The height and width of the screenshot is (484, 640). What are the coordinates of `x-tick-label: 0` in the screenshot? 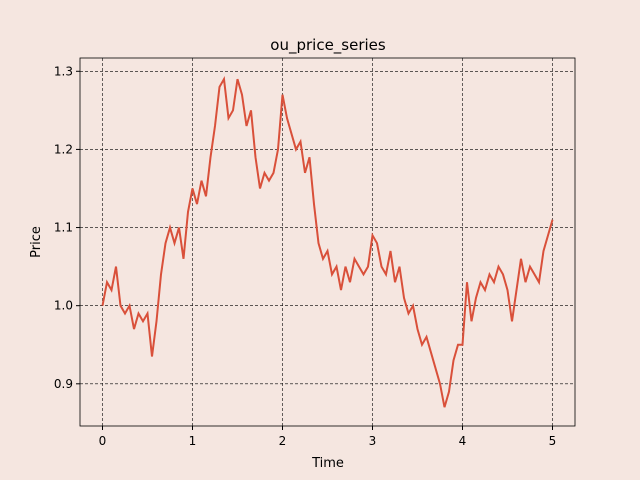 It's located at (103, 441).